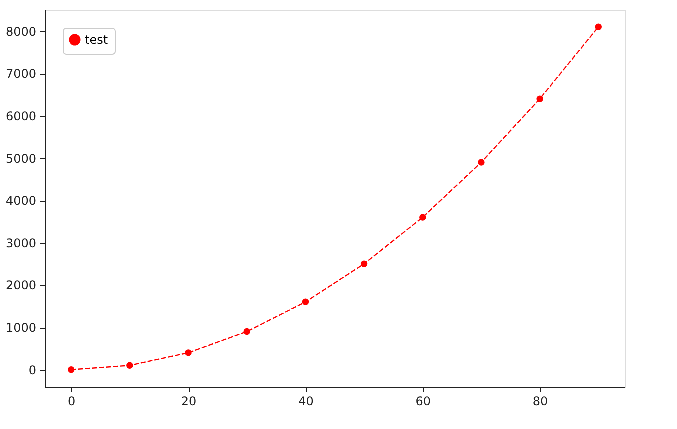 This screenshot has width=677, height=429. Describe the element at coordinates (21, 159) in the screenshot. I see `y-tick-label: 5000` at that location.